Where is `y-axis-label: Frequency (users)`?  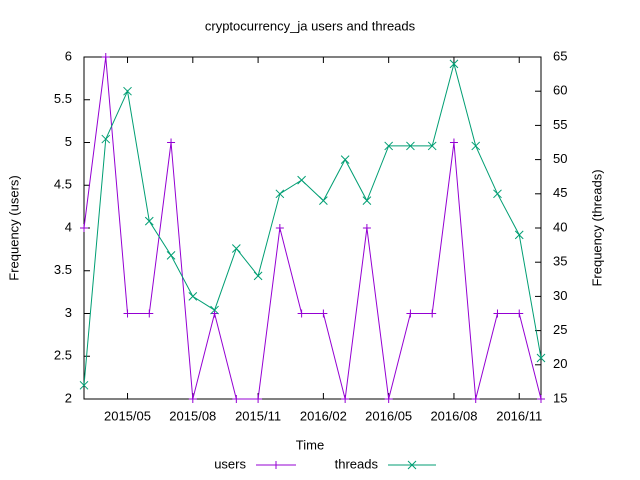
y-axis-label: Frequency (users) is located at coordinates (13, 227).